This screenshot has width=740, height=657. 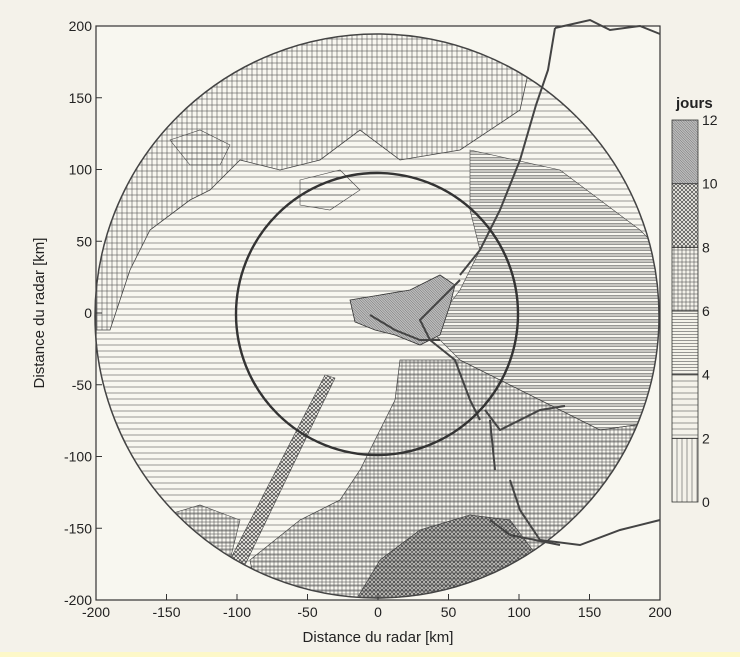 I want to click on y-tick-label: 0, so click(x=88, y=313).